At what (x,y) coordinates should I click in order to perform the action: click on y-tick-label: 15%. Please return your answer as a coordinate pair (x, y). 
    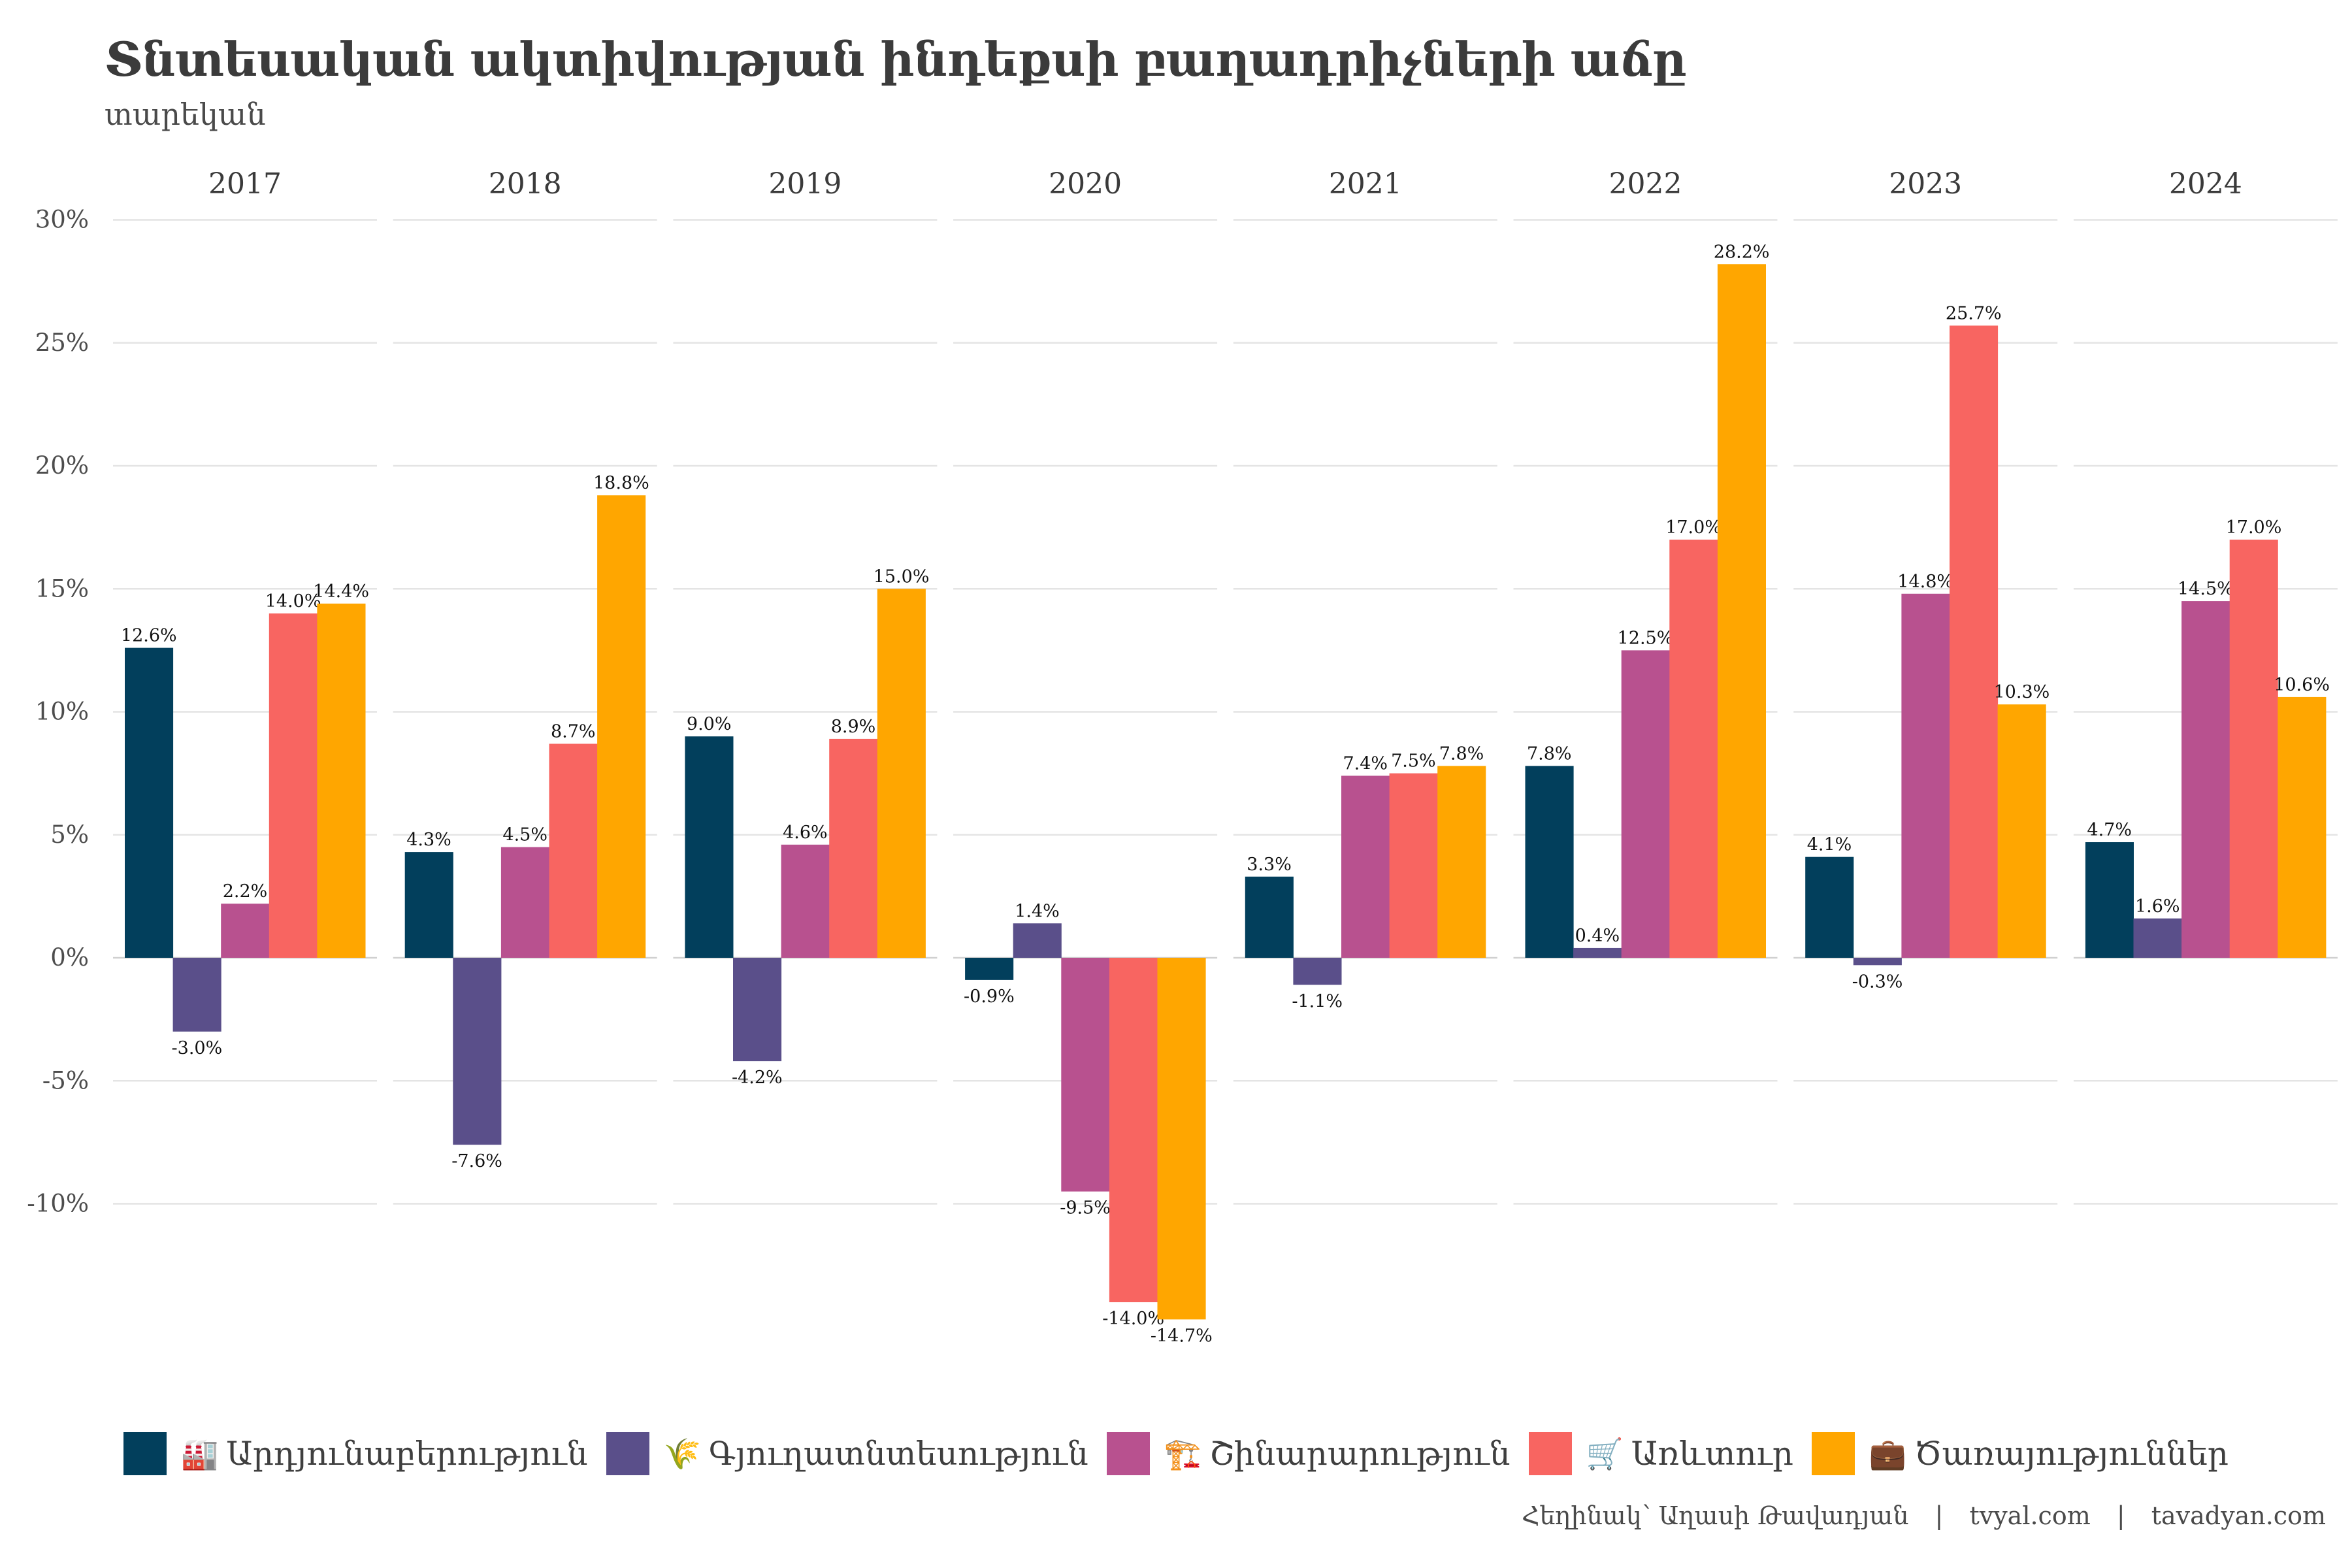
    Looking at the image, I should click on (62, 588).